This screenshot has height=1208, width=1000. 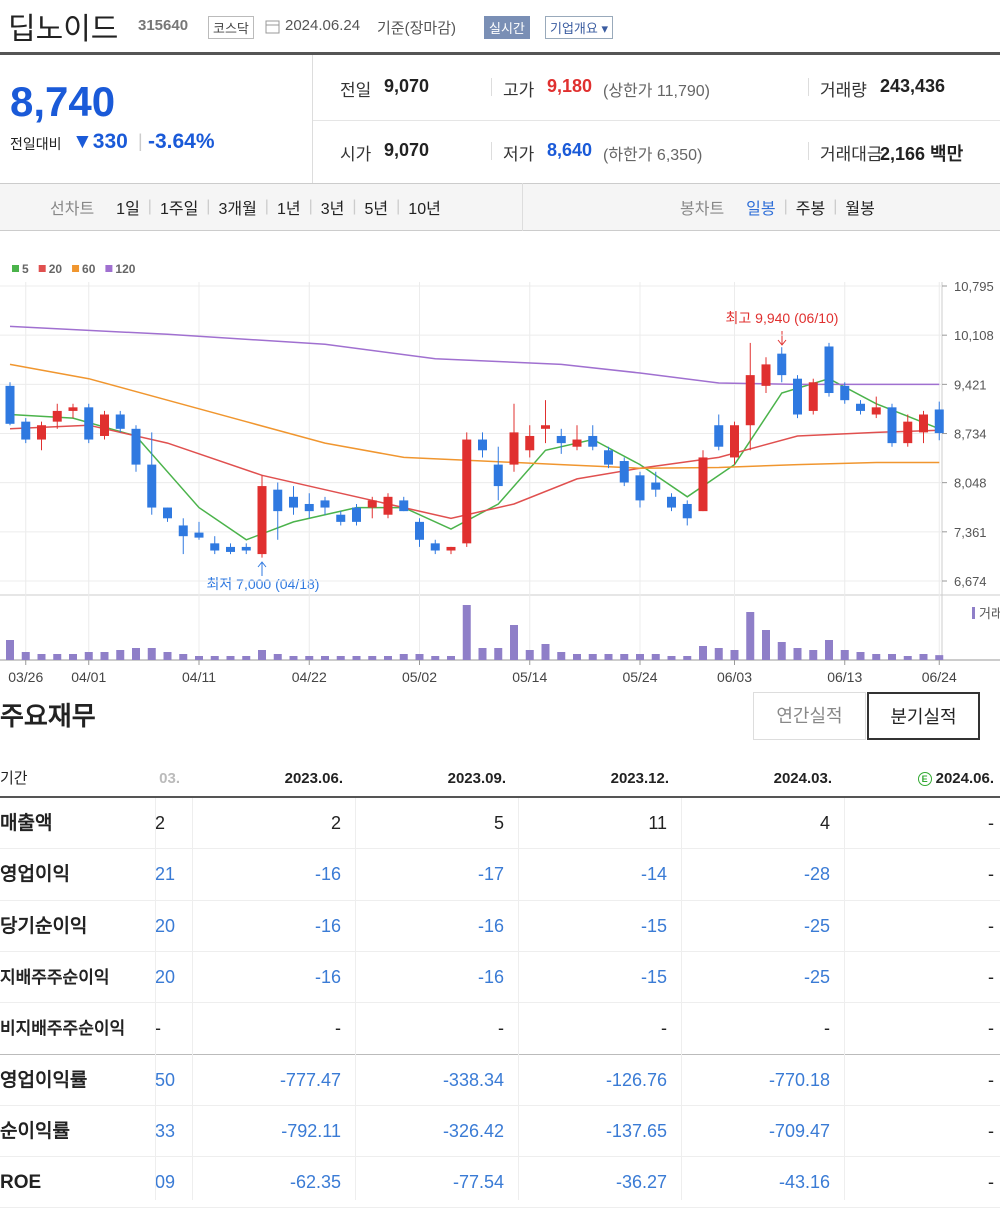 I want to click on header-cell: 2024.03., so click(x=762, y=778).